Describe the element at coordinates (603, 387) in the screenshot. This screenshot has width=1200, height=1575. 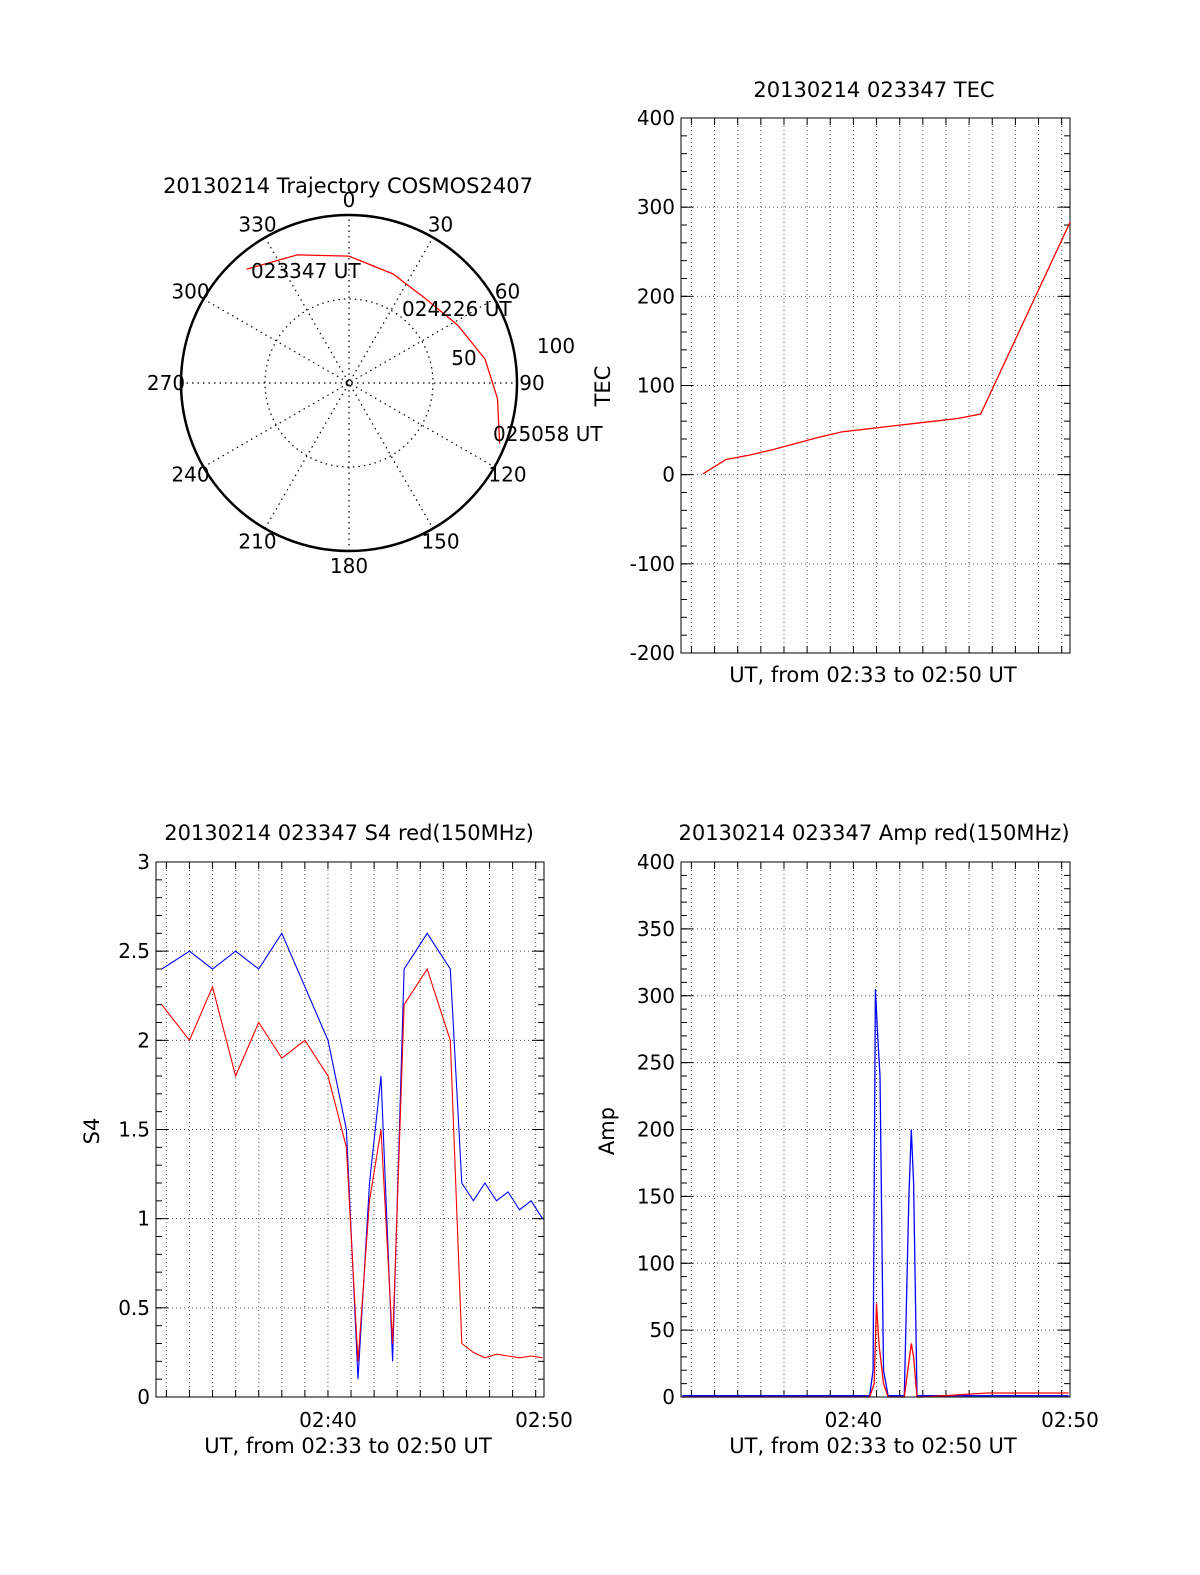
I see `tec-y-axis-label: TEC` at that location.